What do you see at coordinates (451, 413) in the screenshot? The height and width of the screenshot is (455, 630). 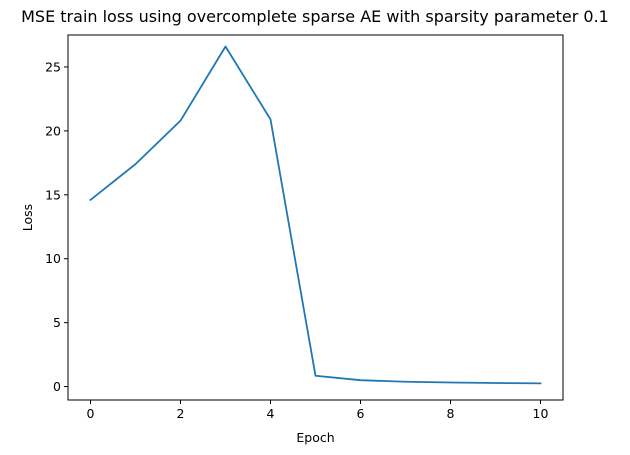 I see `x-tick-label: 8` at bounding box center [451, 413].